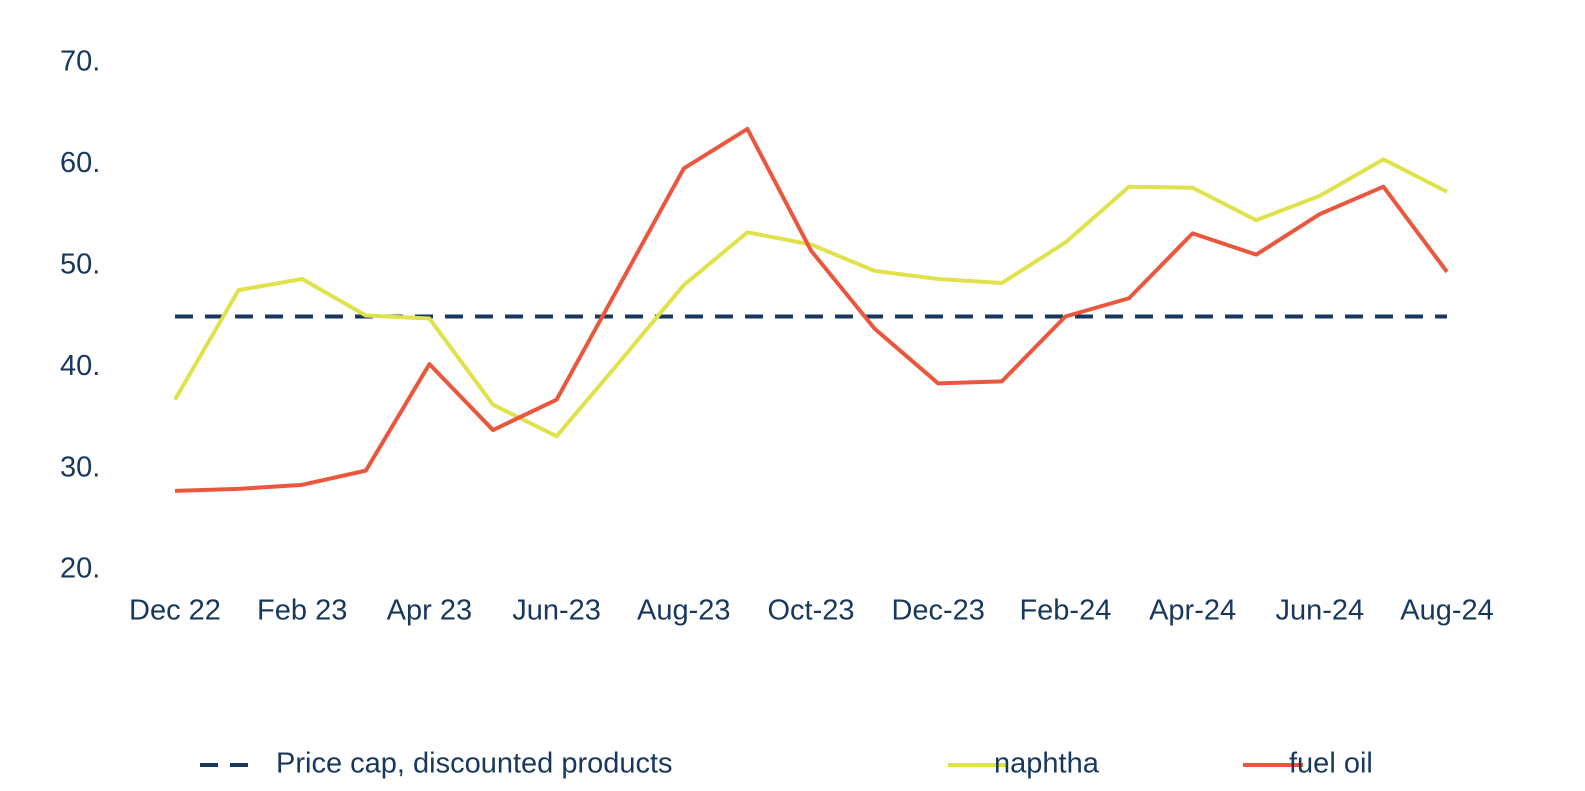 The image size is (1585, 791). I want to click on x-tick-label: Aug-24, so click(1447, 611).